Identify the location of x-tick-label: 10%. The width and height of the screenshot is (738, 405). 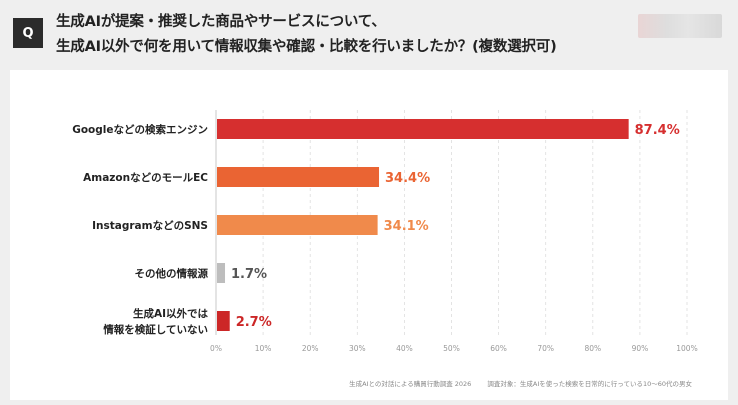
(263, 348).